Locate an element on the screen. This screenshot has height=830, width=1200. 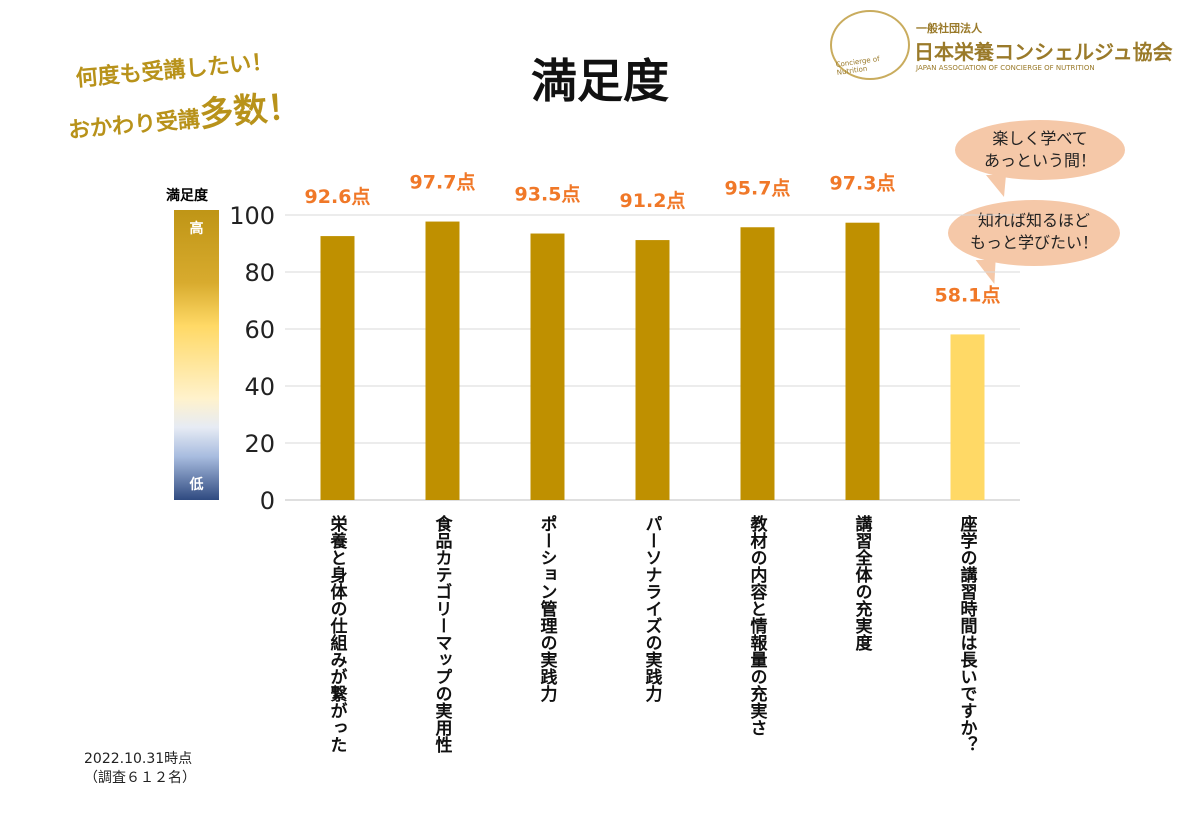
chart-title: 満足度 is located at coordinates (600, 81).